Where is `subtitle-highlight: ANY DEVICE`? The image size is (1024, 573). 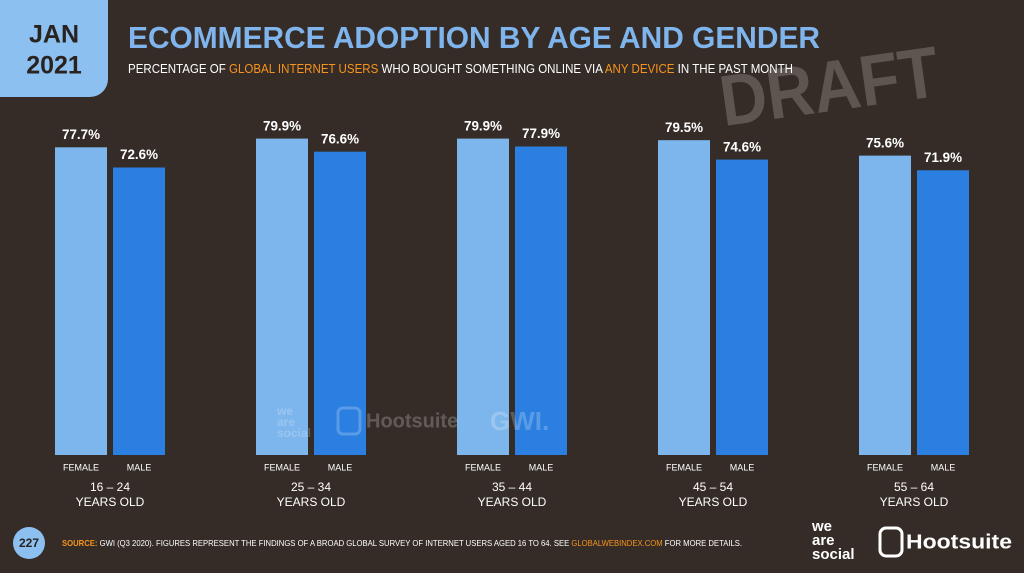
subtitle-highlight: ANY DEVICE is located at coordinates (640, 69).